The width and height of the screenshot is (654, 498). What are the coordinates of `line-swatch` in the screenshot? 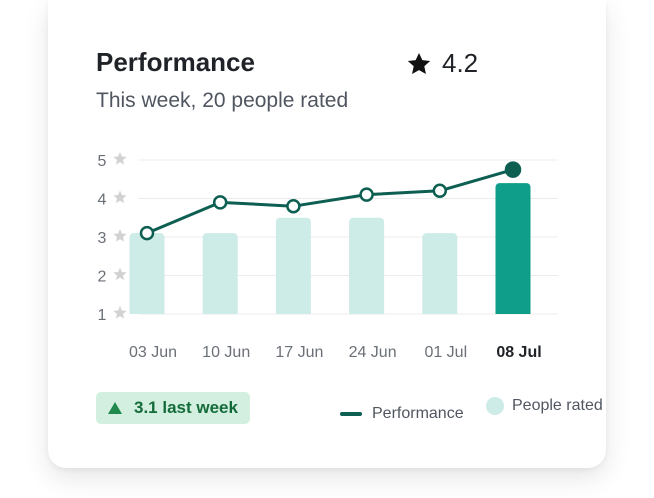 It's located at (351, 414).